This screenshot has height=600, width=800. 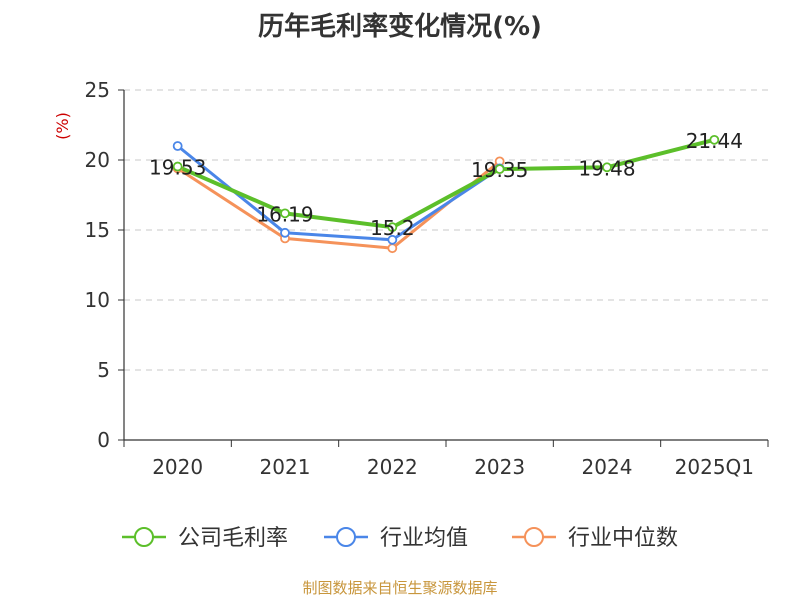 I want to click on x-tick-label: 2022, so click(x=392, y=467).